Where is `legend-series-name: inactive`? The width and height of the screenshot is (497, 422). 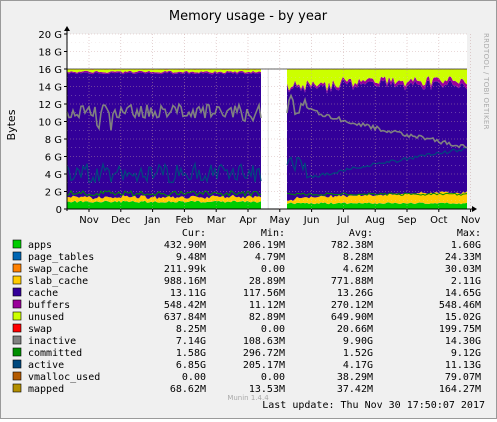 legend-series-name: inactive is located at coordinates (52, 341).